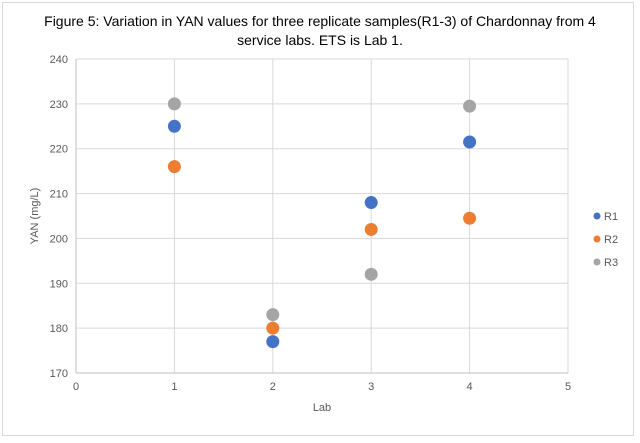 This screenshot has height=443, width=640. Describe the element at coordinates (611, 240) in the screenshot. I see `legend-label-r2: R2` at that location.